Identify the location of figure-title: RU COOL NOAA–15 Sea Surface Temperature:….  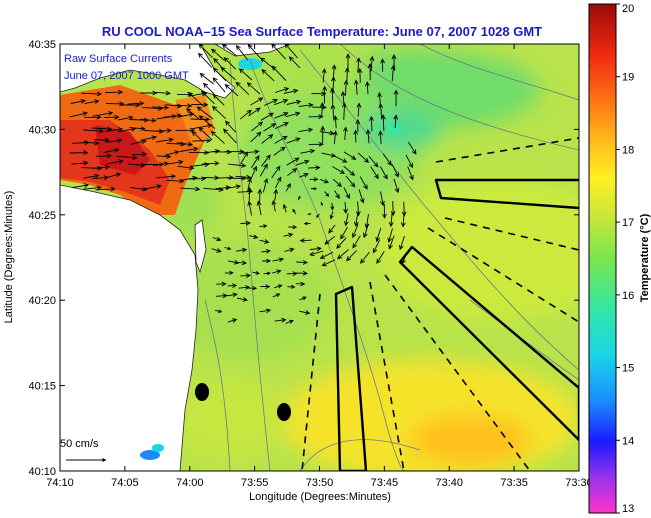
(322, 31).